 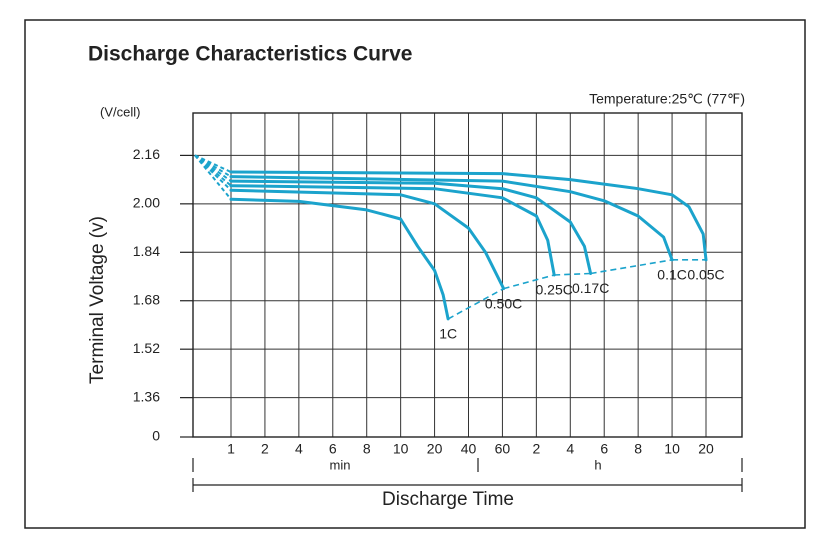 I want to click on y-unit: (V/cell), so click(x=120, y=111).